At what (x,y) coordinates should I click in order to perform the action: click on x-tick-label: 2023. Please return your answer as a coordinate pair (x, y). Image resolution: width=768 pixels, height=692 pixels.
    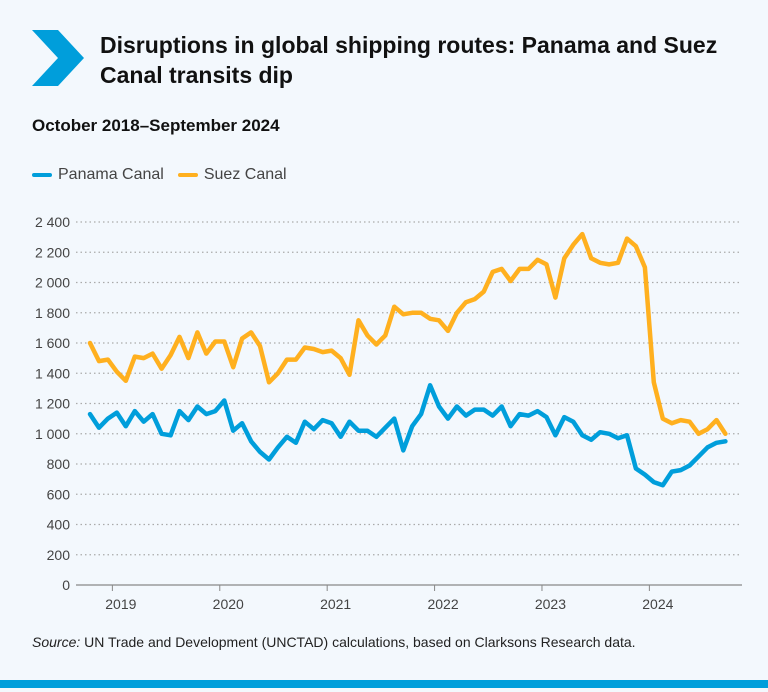
    Looking at the image, I should click on (550, 604).